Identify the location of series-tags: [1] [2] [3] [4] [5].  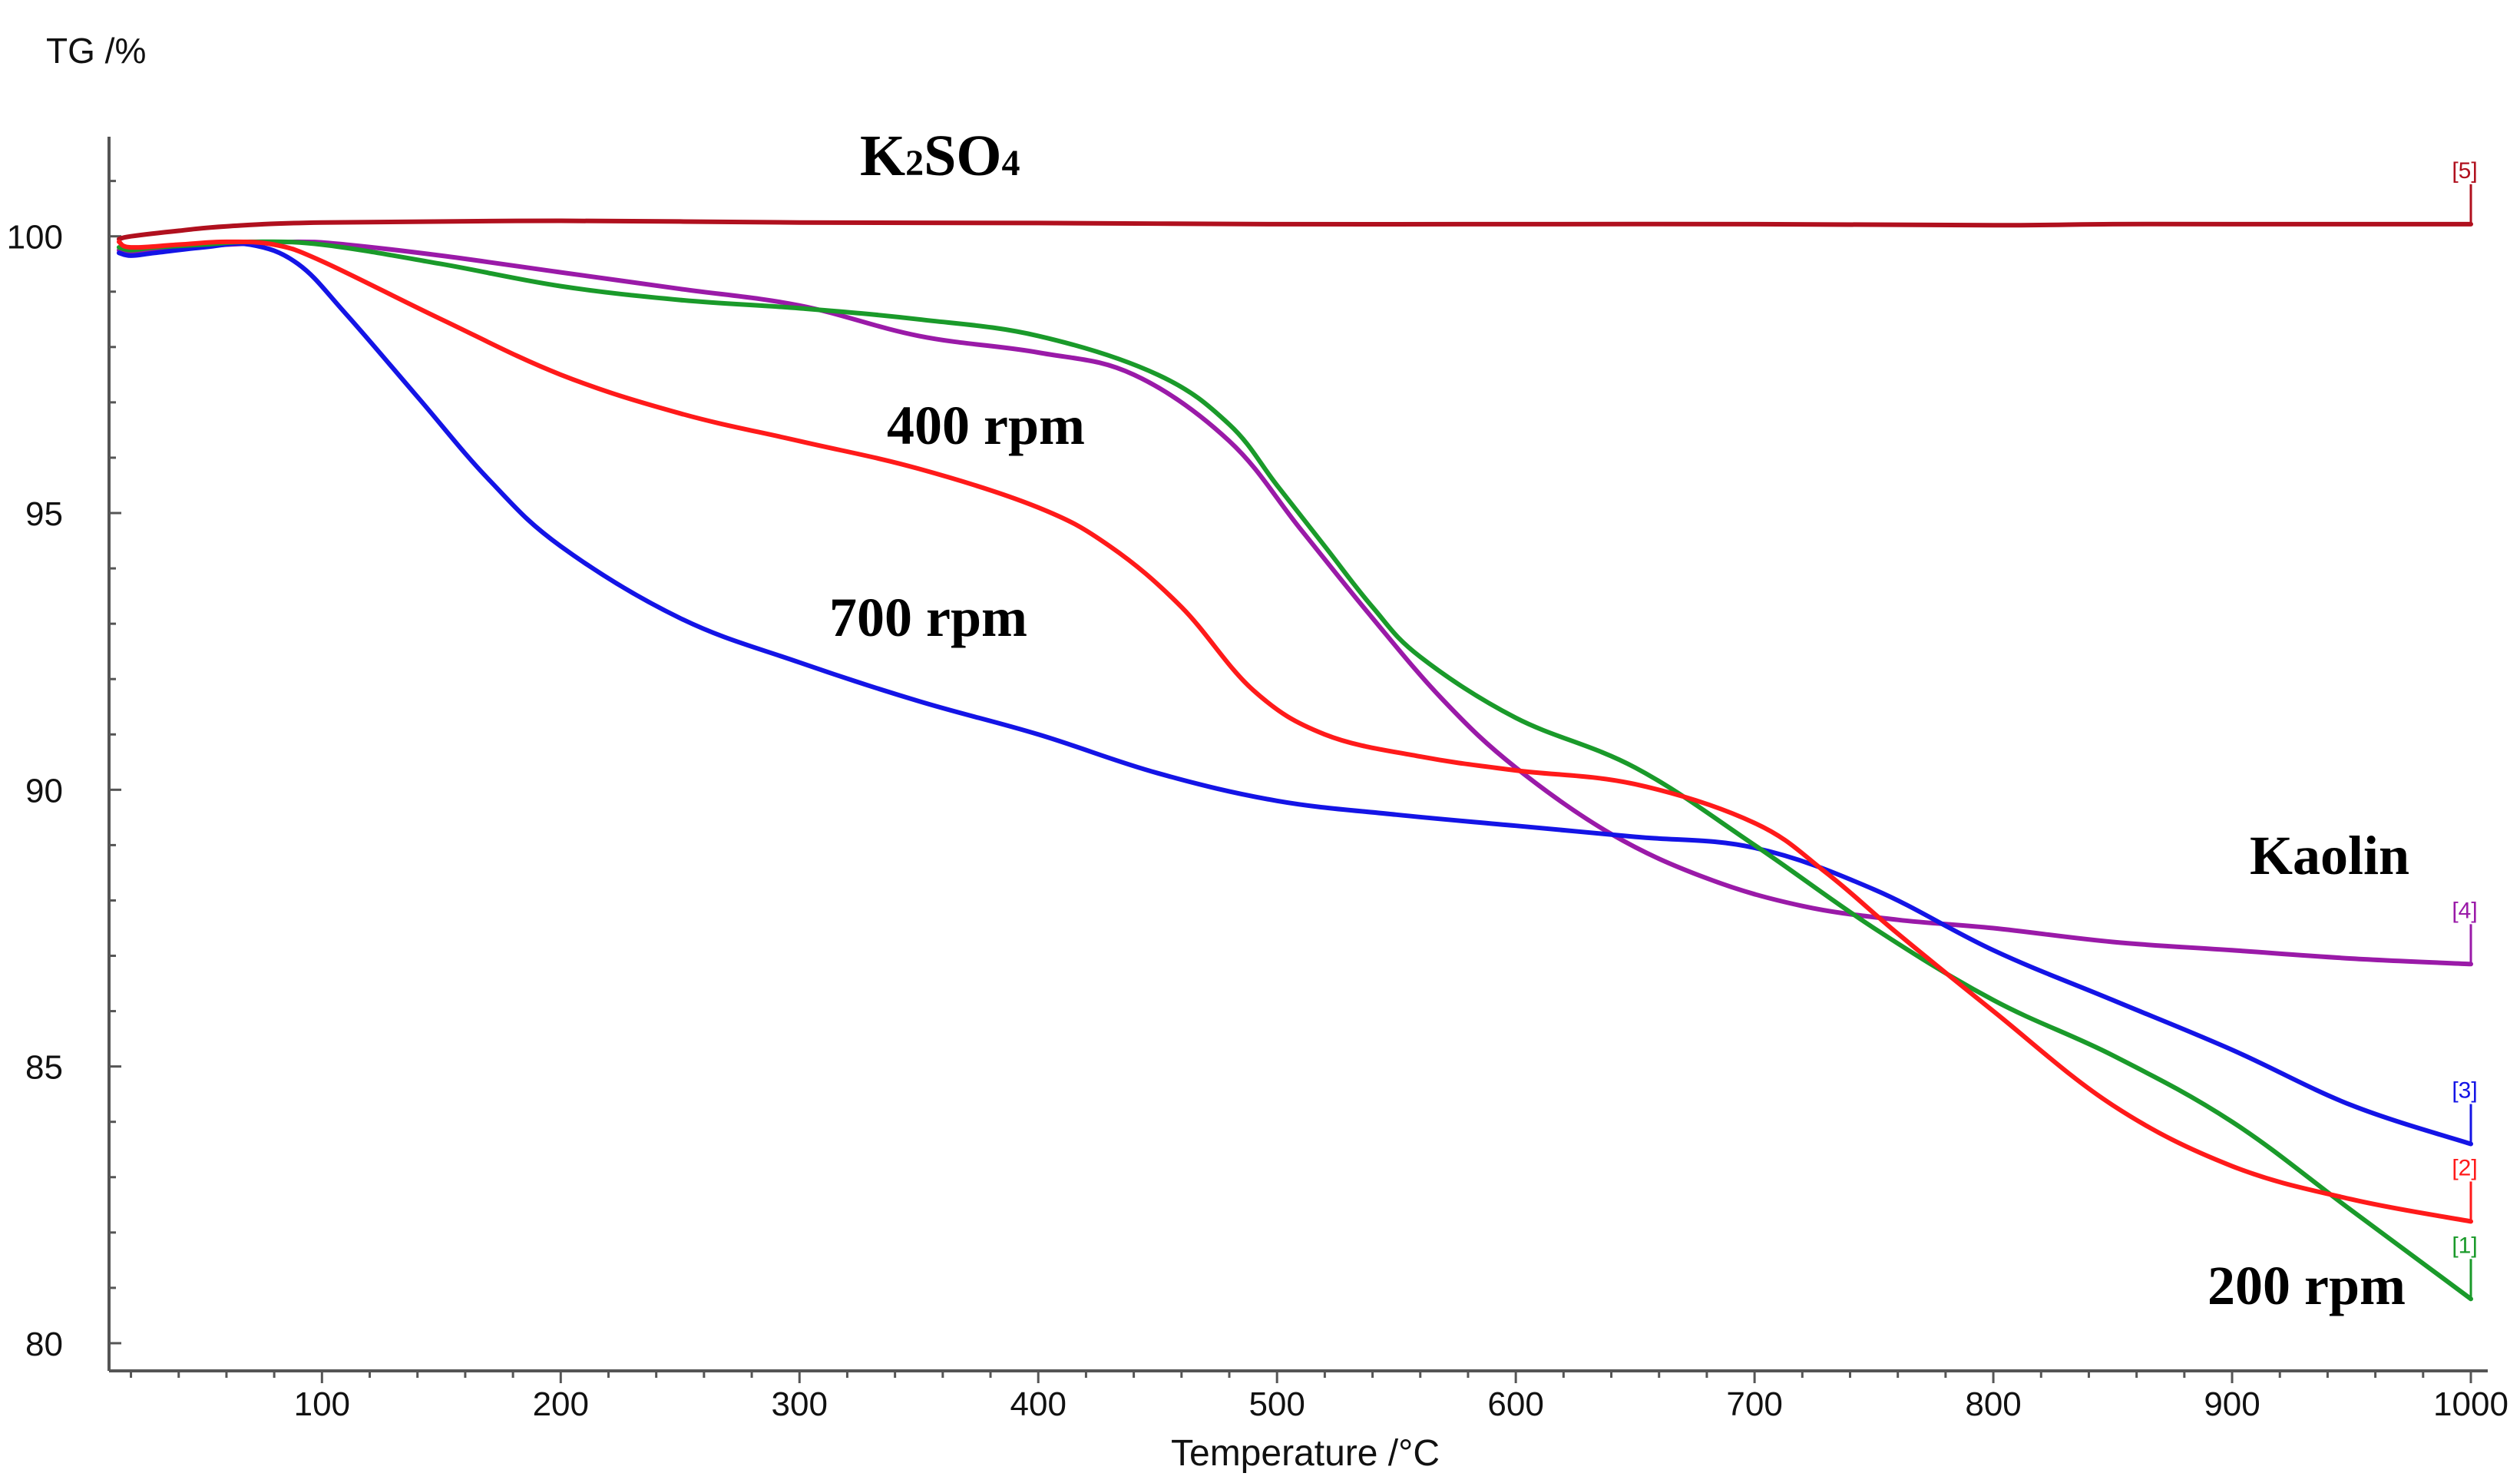
(2465, 728).